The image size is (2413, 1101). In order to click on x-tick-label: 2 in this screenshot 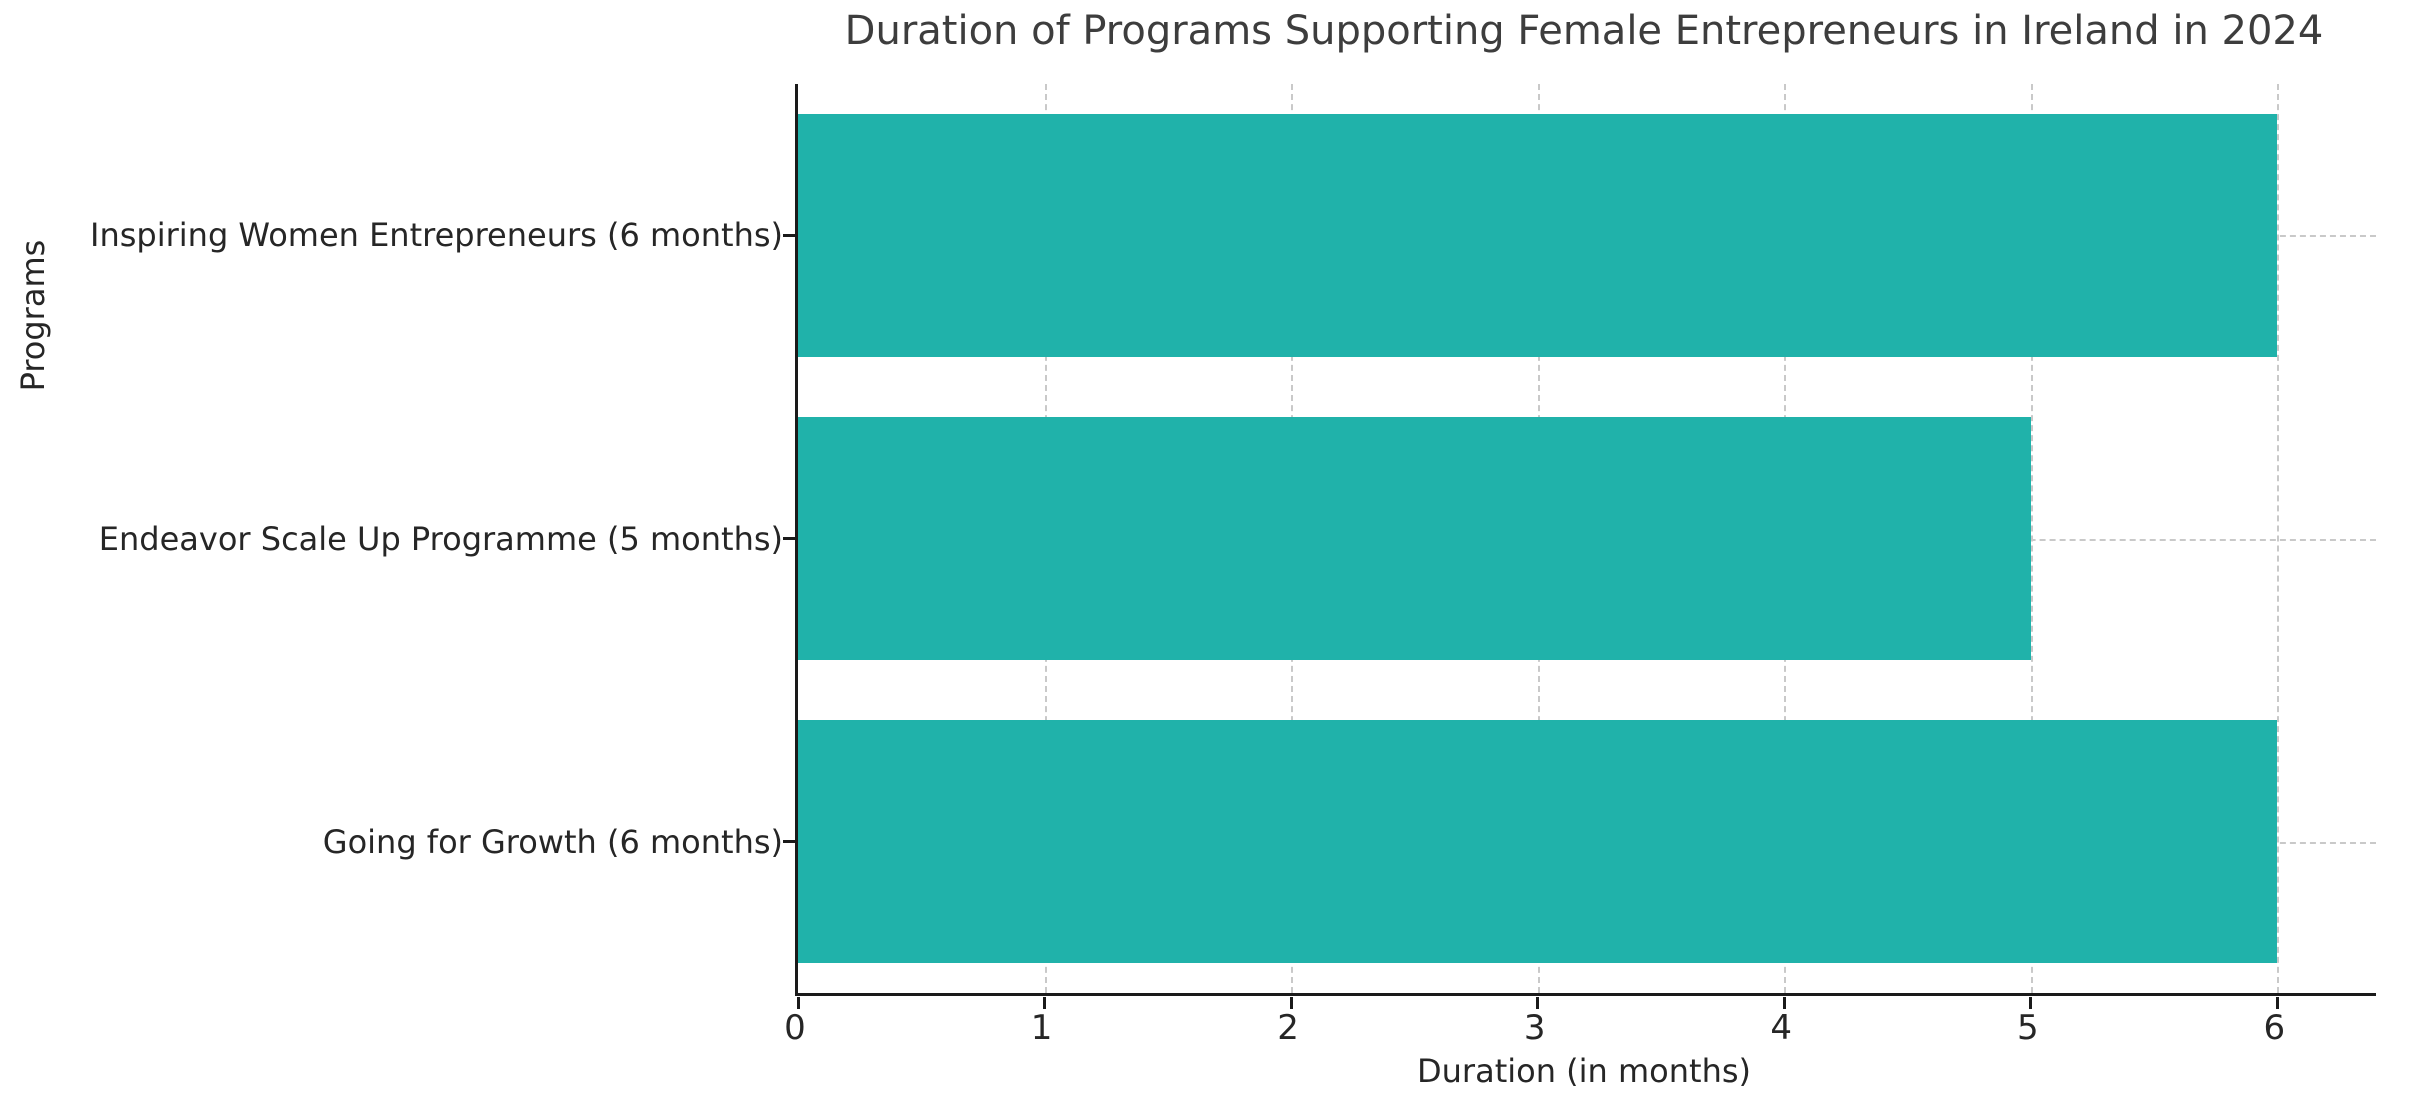, I will do `click(1288, 1028)`.